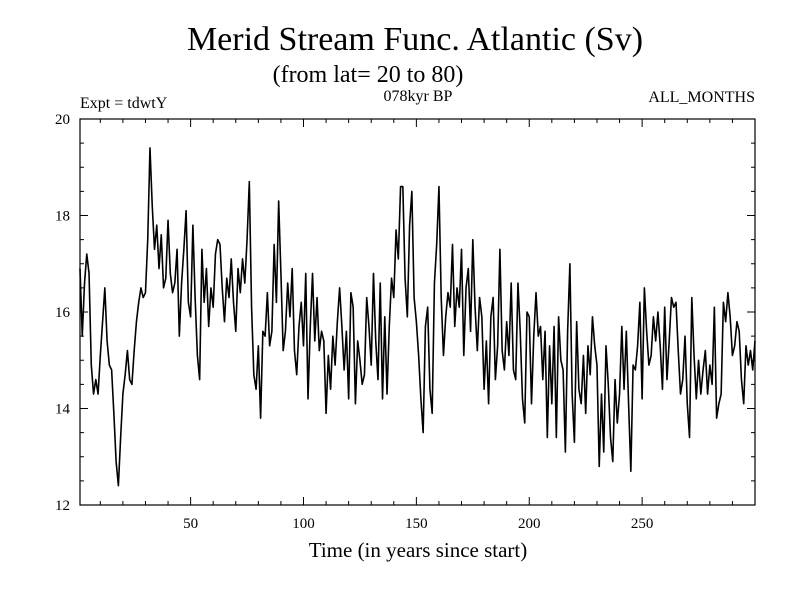 This screenshot has height=600, width=800. I want to click on x-tick-label: 50, so click(190, 524).